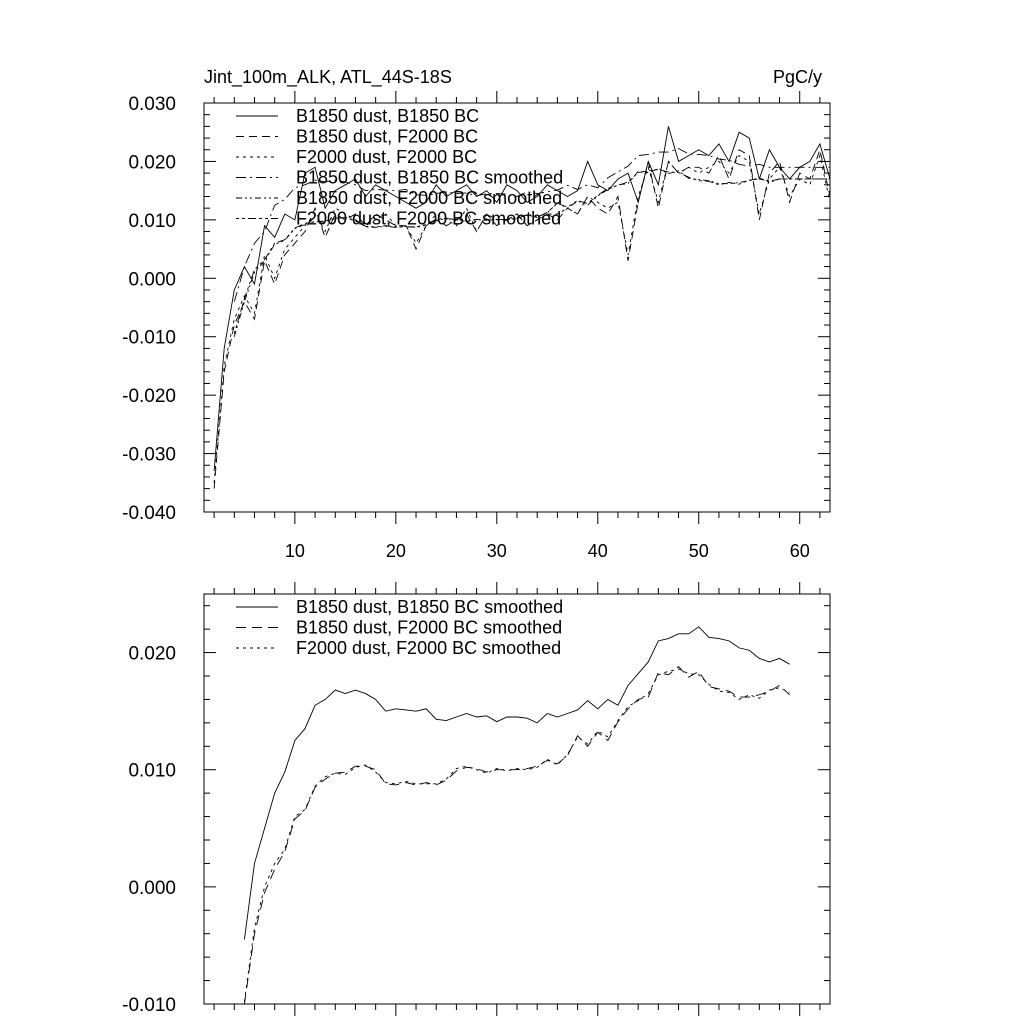  Describe the element at coordinates (152, 104) in the screenshot. I see `top-y-tick-label: 0.030` at that location.